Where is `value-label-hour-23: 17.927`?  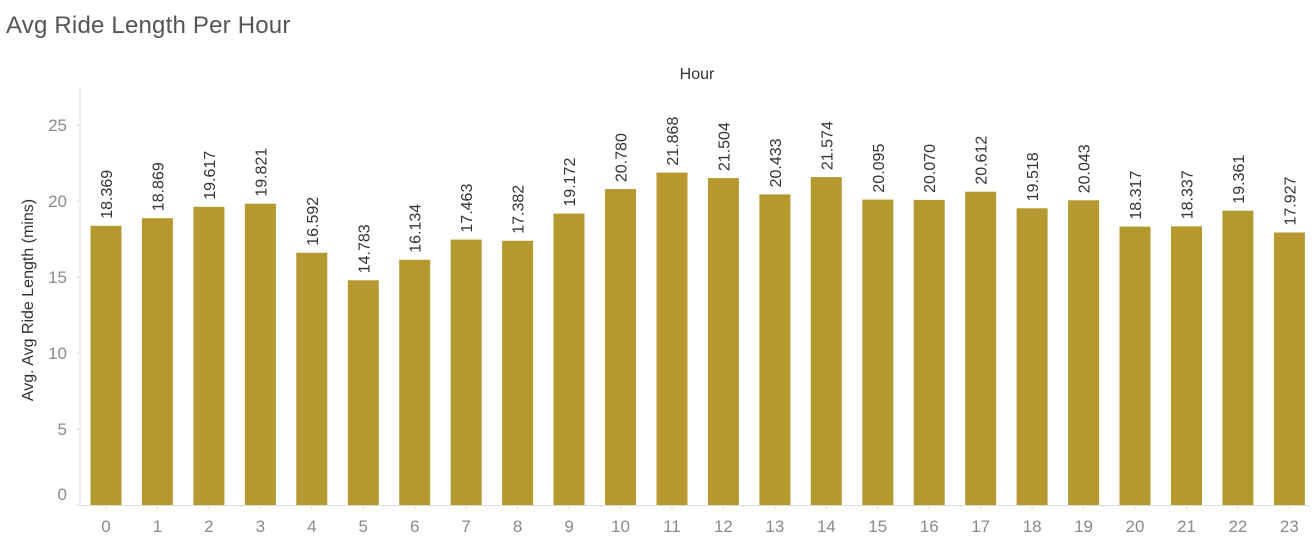 value-label-hour-23: 17.927 is located at coordinates (1290, 200).